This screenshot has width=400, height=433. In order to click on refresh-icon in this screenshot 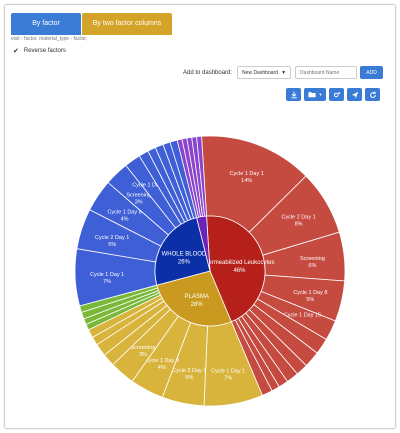, I will do `click(372, 94)`.